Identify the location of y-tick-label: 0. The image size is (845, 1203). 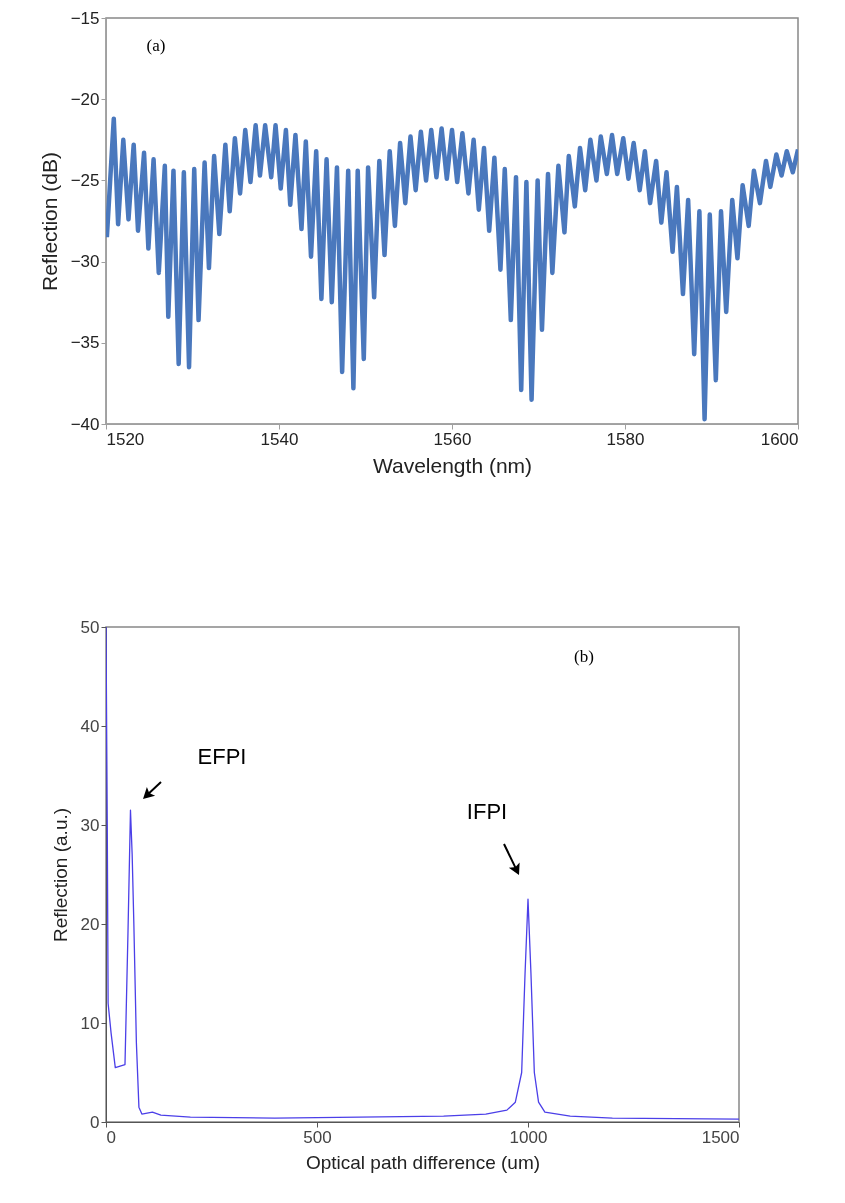
(95, 1122).